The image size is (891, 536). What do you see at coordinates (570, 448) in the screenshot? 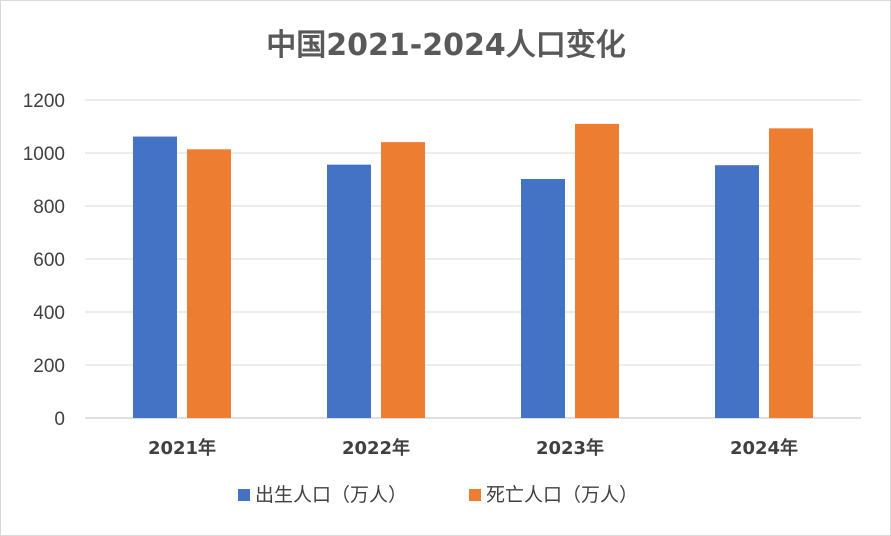
I see `x-tick-label: 2023年` at bounding box center [570, 448].